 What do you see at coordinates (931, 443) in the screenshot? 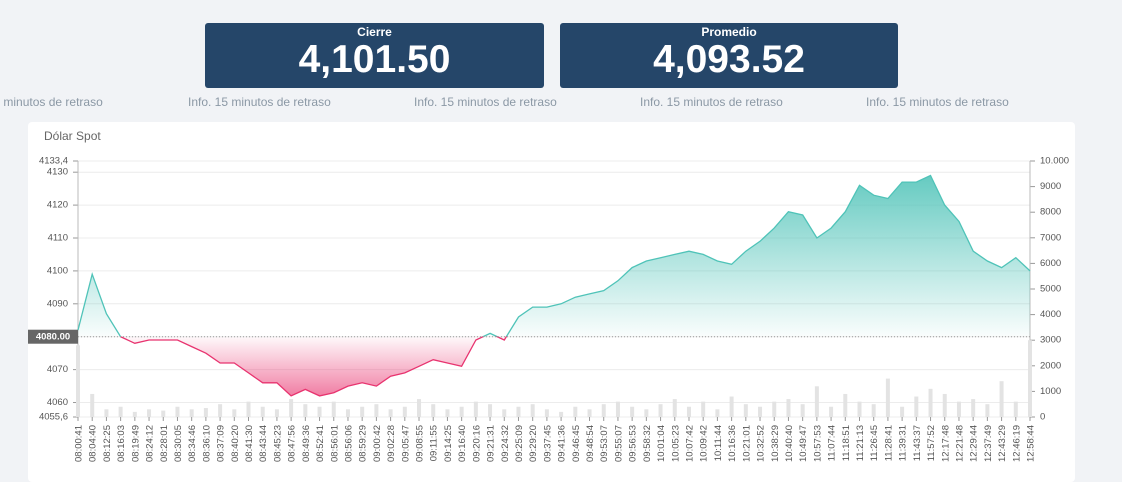
I see `x-tick-label: 11:57:52` at bounding box center [931, 443].